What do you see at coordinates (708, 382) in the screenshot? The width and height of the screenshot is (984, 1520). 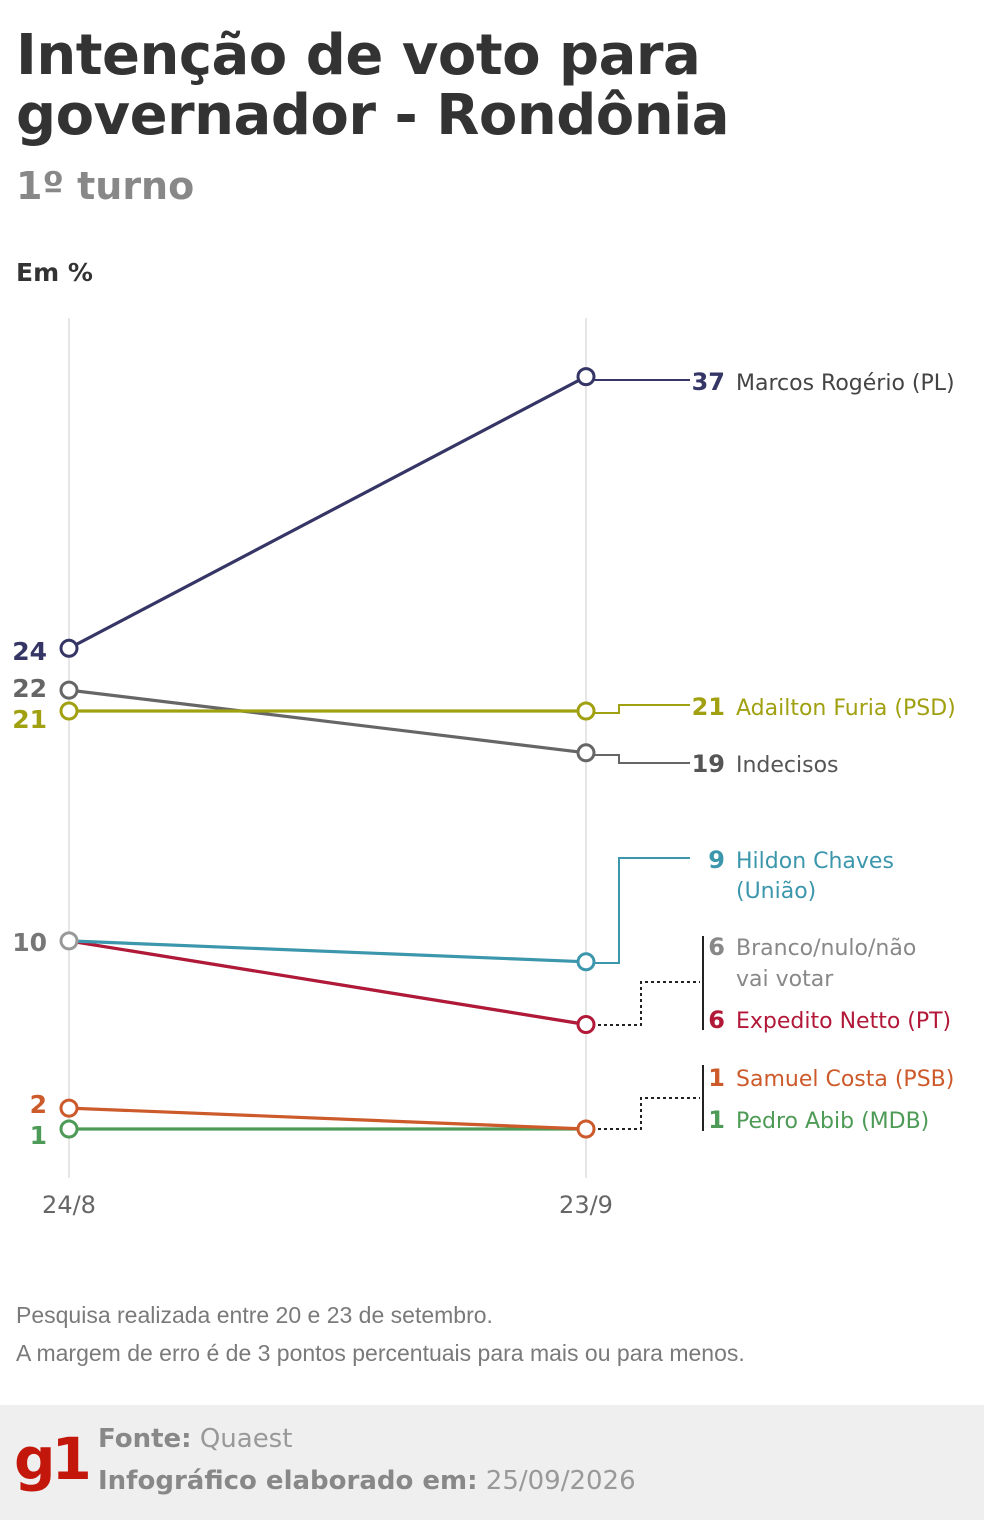 I see `right-value-label: 37` at bounding box center [708, 382].